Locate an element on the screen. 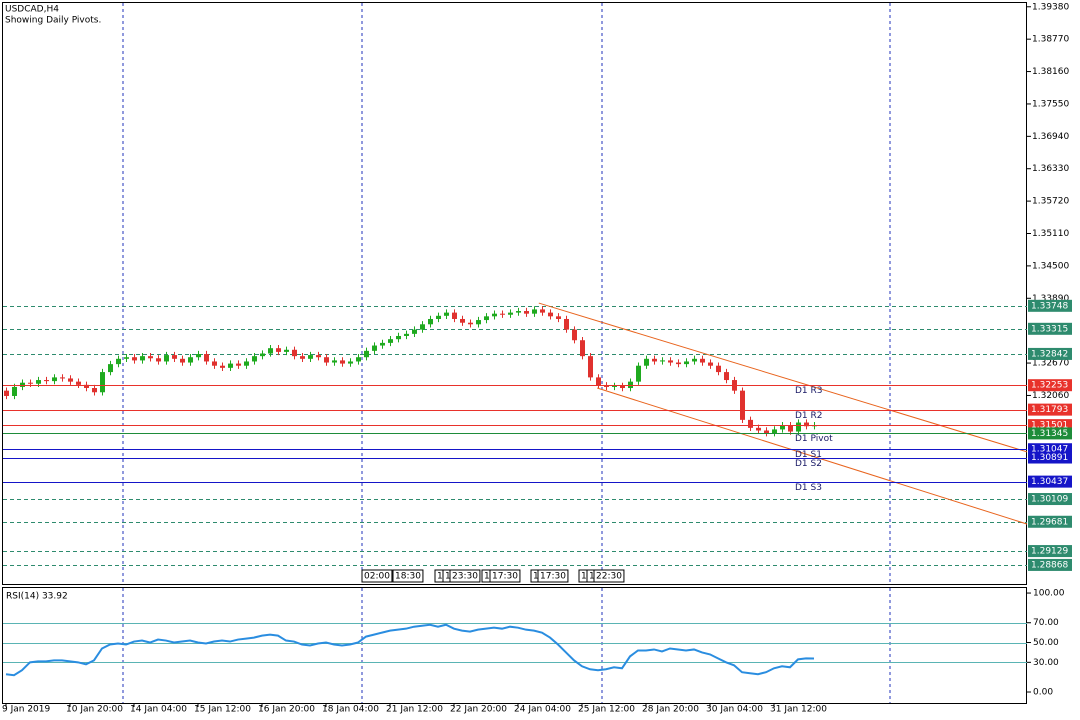  y-tick-label: 1.38770 is located at coordinates (1050, 40).